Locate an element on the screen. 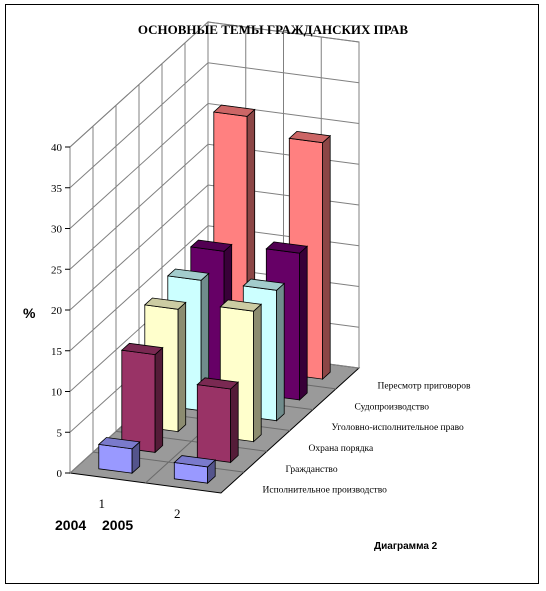  y-tick-label: 20 is located at coordinates (57, 311).